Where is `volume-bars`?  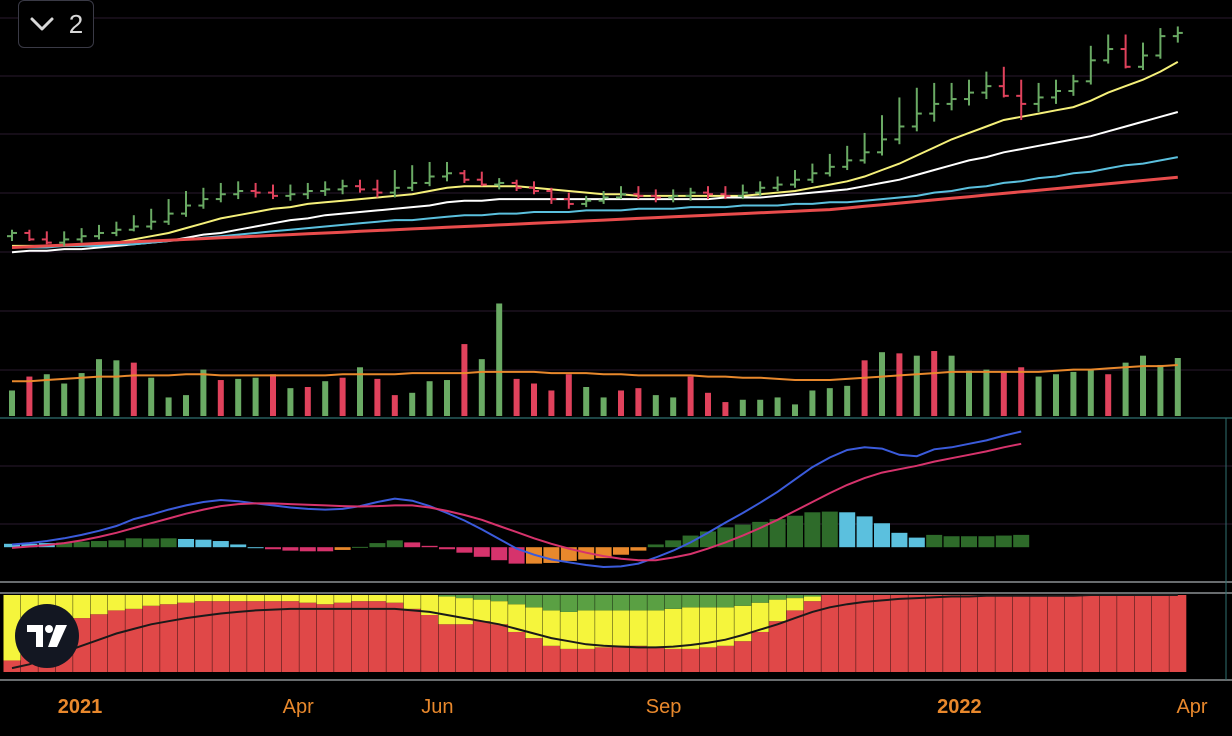 volume-bars is located at coordinates (595, 359).